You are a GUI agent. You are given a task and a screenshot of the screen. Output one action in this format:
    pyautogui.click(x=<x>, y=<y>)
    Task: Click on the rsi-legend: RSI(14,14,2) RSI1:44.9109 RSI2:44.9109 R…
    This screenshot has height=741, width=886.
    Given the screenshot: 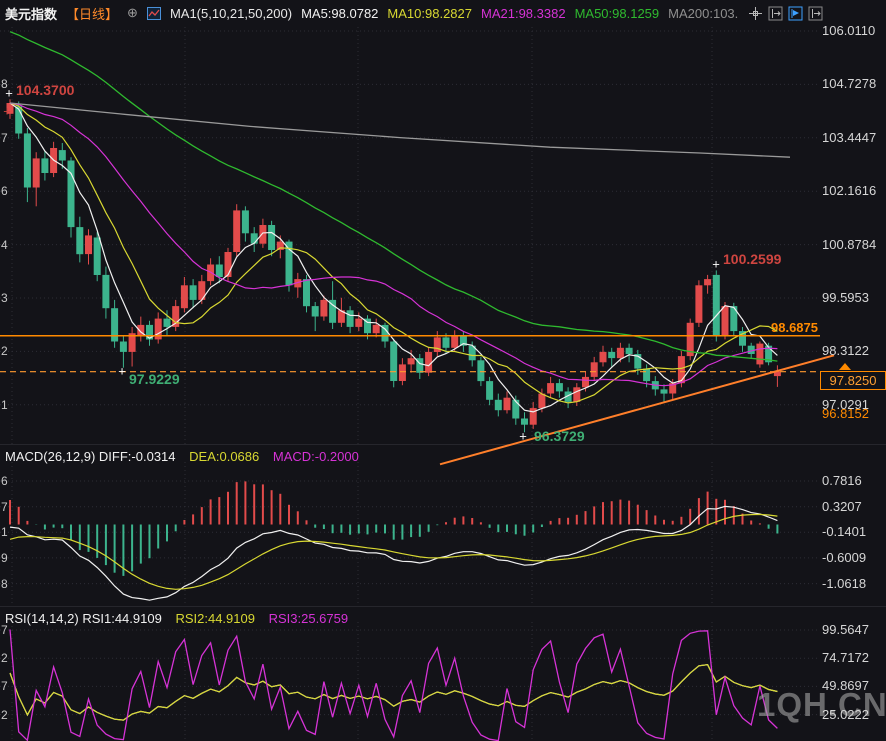 What is the action you would take?
    pyautogui.click(x=181, y=618)
    